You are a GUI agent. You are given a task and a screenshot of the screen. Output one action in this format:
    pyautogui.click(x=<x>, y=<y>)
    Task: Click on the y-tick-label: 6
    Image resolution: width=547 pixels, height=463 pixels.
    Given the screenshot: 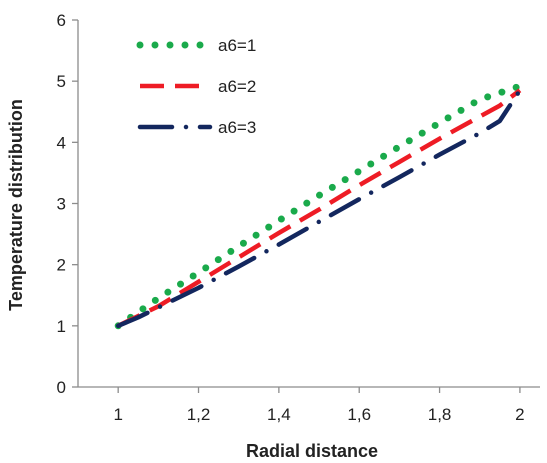 What is the action you would take?
    pyautogui.click(x=61, y=20)
    